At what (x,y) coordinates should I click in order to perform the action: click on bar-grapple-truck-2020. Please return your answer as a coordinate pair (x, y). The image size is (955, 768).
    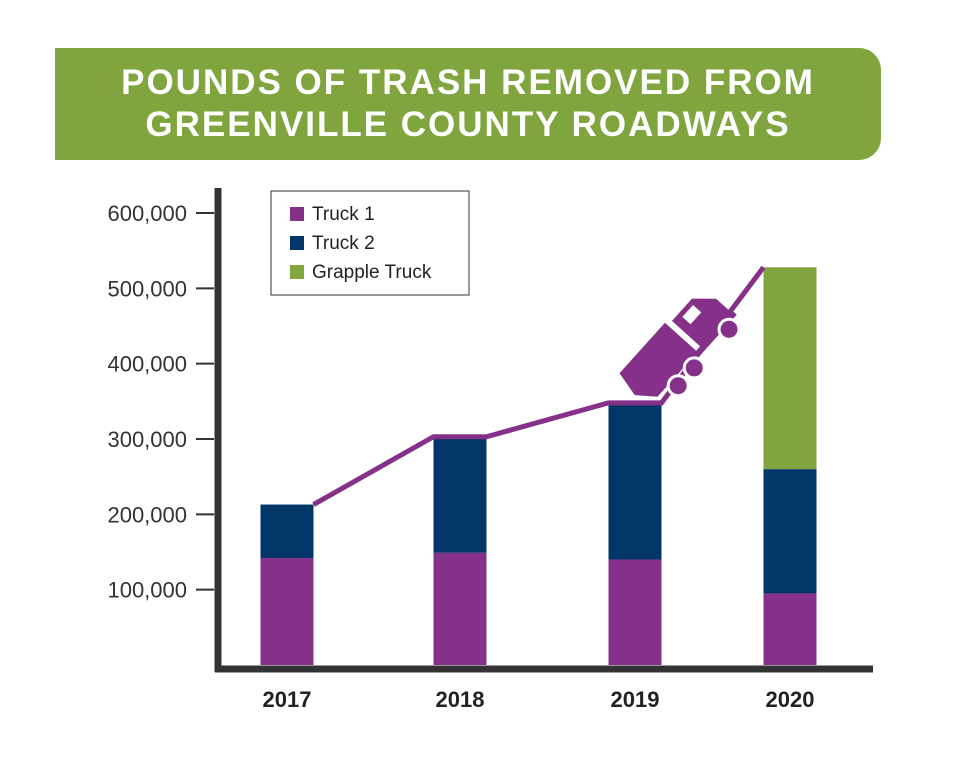
    Looking at the image, I should click on (790, 368).